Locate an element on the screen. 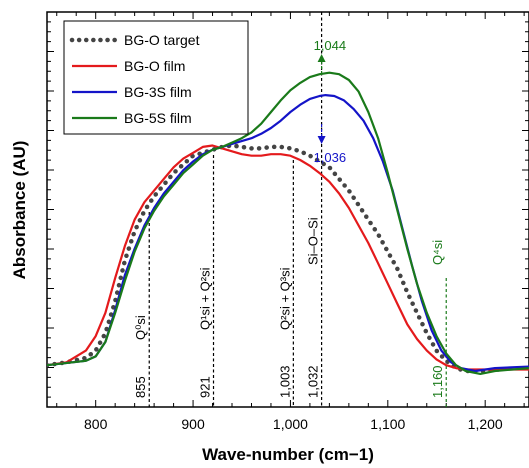  y-axis-label: Absorbance (AU) is located at coordinates (19, 210).